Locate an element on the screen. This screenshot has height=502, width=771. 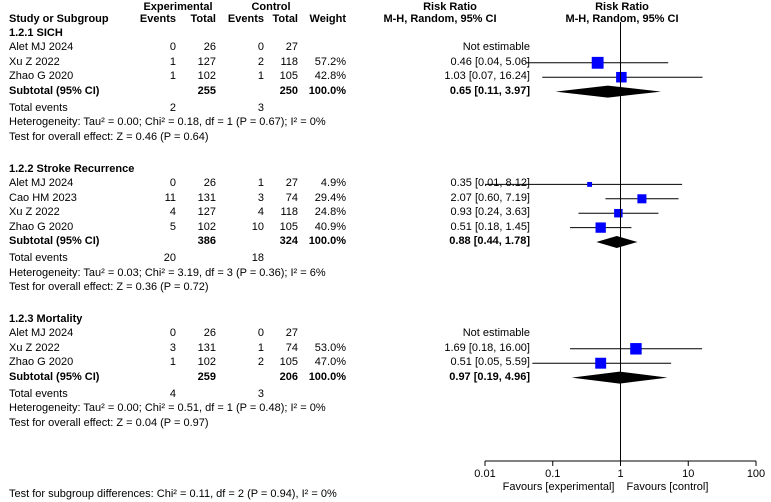
study-weight: 4.9% is located at coordinates (333, 183).